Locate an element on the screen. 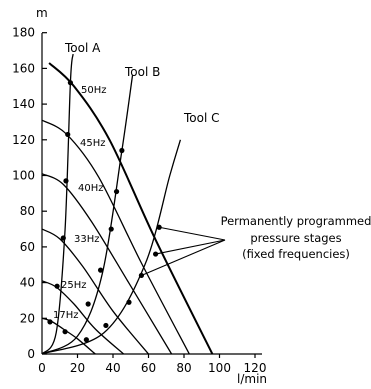  y-tick-label: 0 is located at coordinates (31, 354).